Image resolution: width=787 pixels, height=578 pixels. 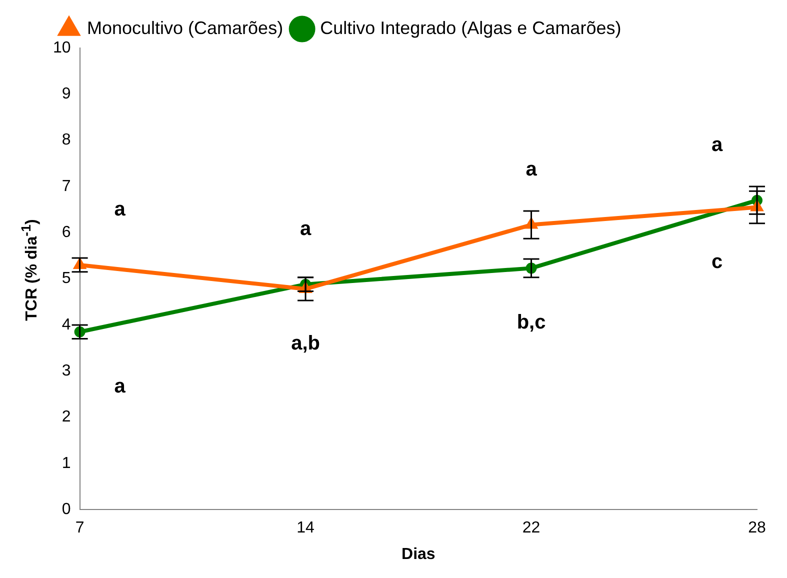 What do you see at coordinates (66, 279) in the screenshot?
I see `y-tick-label: 5` at bounding box center [66, 279].